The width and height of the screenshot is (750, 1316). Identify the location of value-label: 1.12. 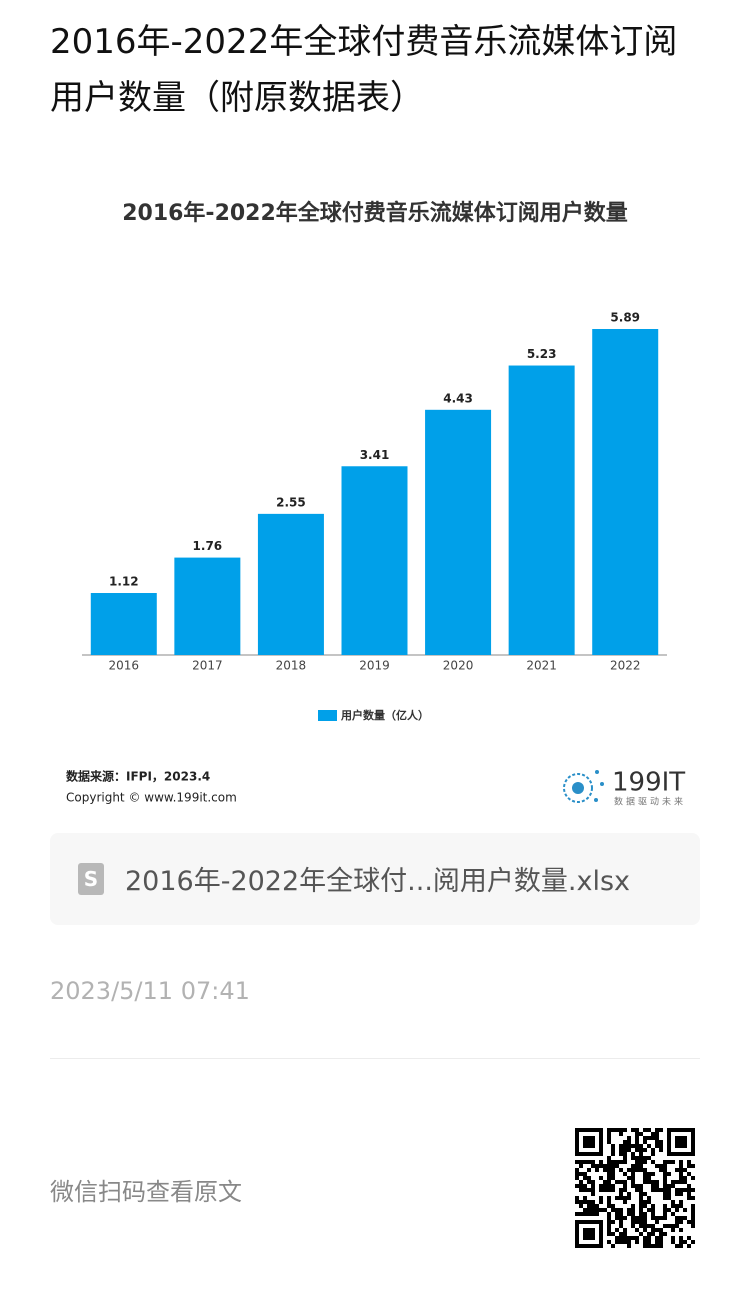
(124, 582).